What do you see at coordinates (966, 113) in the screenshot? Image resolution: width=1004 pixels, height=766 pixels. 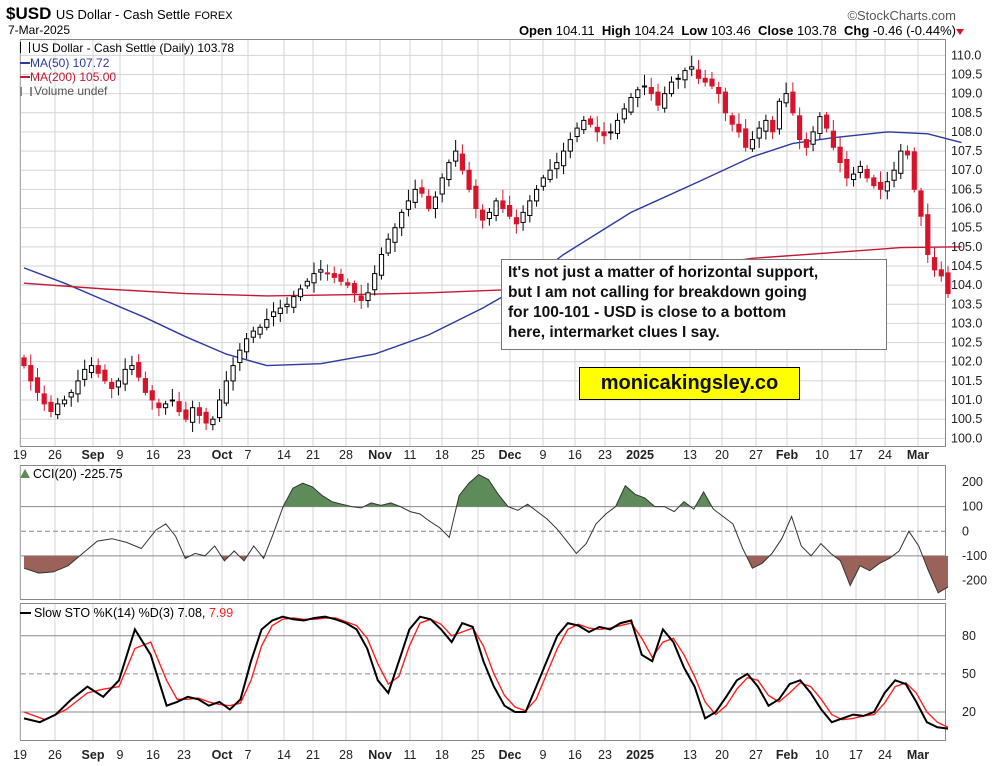 I see `price-tick-label: 108.5` at bounding box center [966, 113].